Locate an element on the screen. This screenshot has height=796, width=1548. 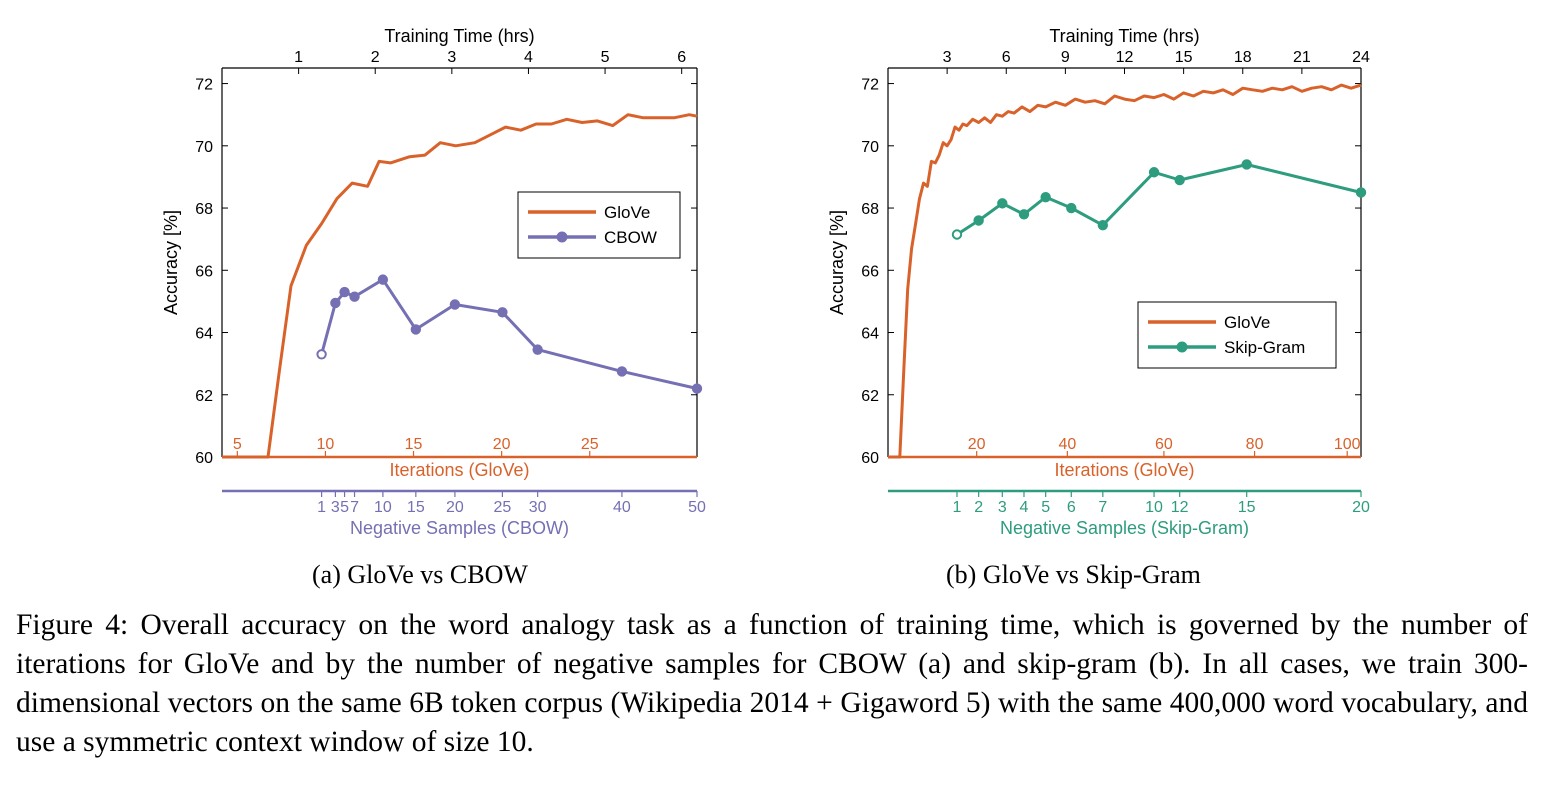
legend-label: GloVe is located at coordinates (1247, 322).